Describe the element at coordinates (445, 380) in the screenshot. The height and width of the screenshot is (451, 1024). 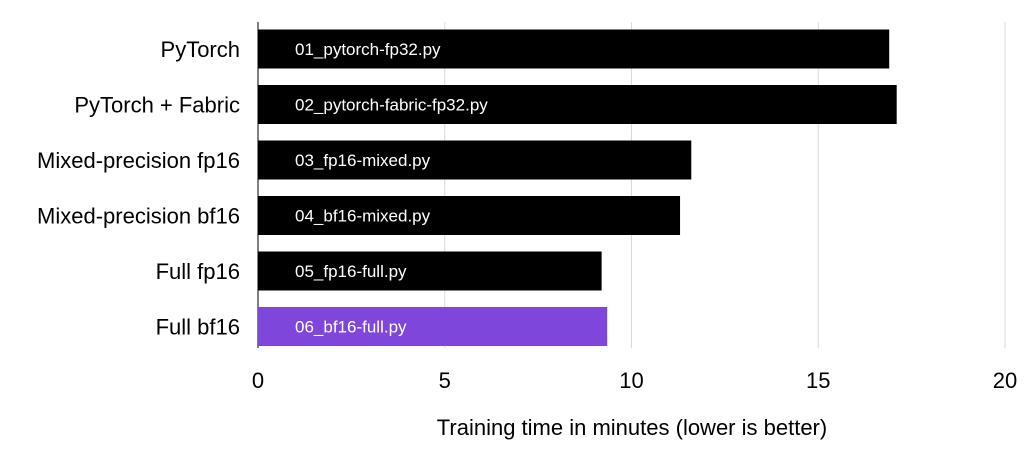
I see `x-tick-label: 5` at that location.